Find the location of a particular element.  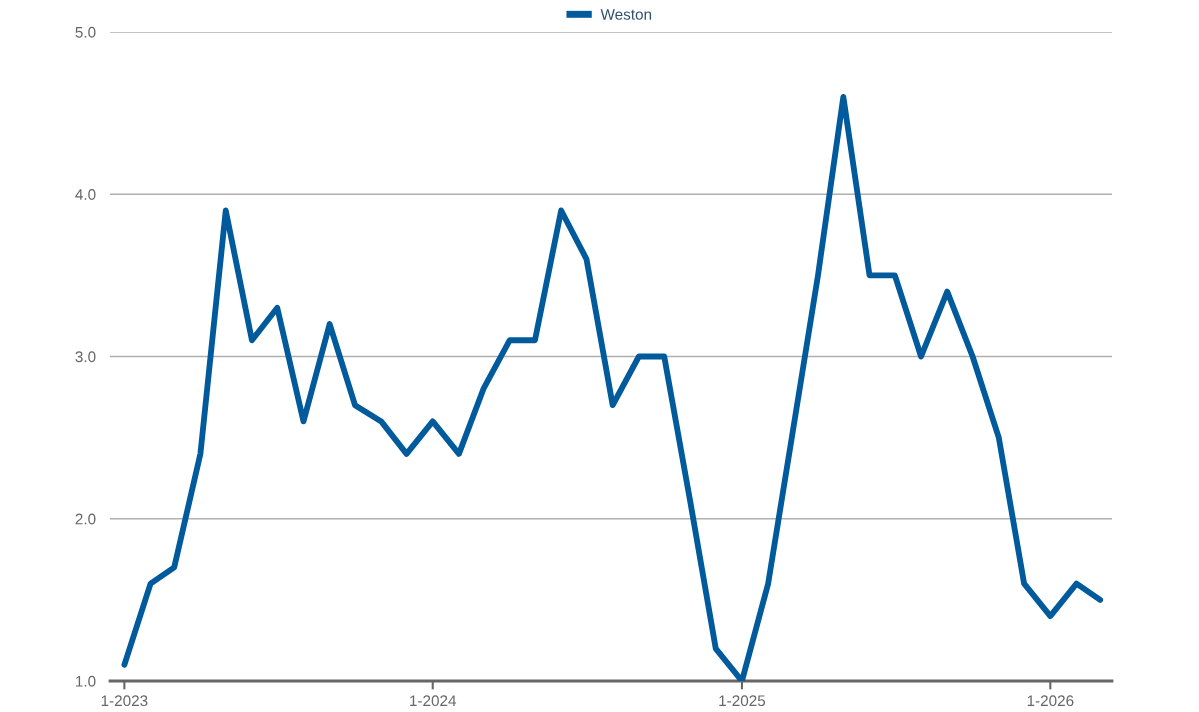

y-tick-label: 5.0 is located at coordinates (85, 32).